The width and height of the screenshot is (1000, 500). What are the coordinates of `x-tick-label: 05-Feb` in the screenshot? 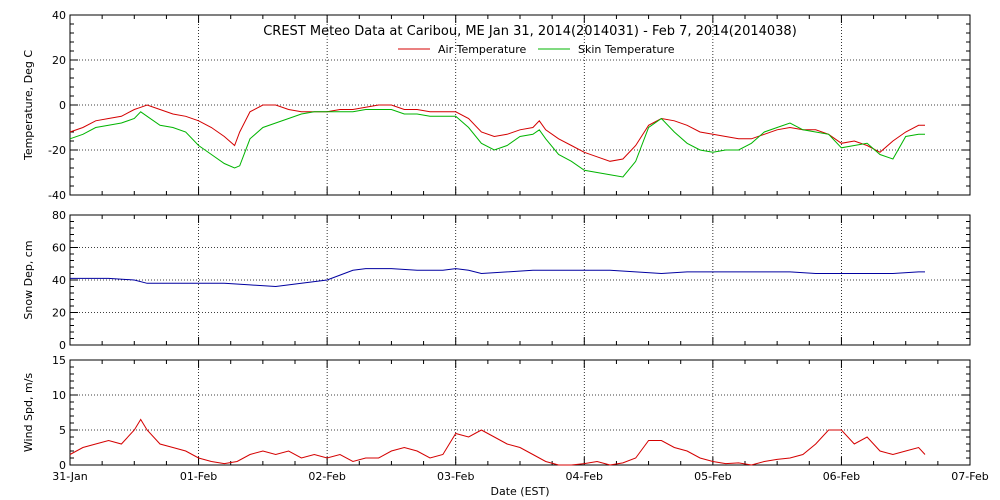 It's located at (712, 476).